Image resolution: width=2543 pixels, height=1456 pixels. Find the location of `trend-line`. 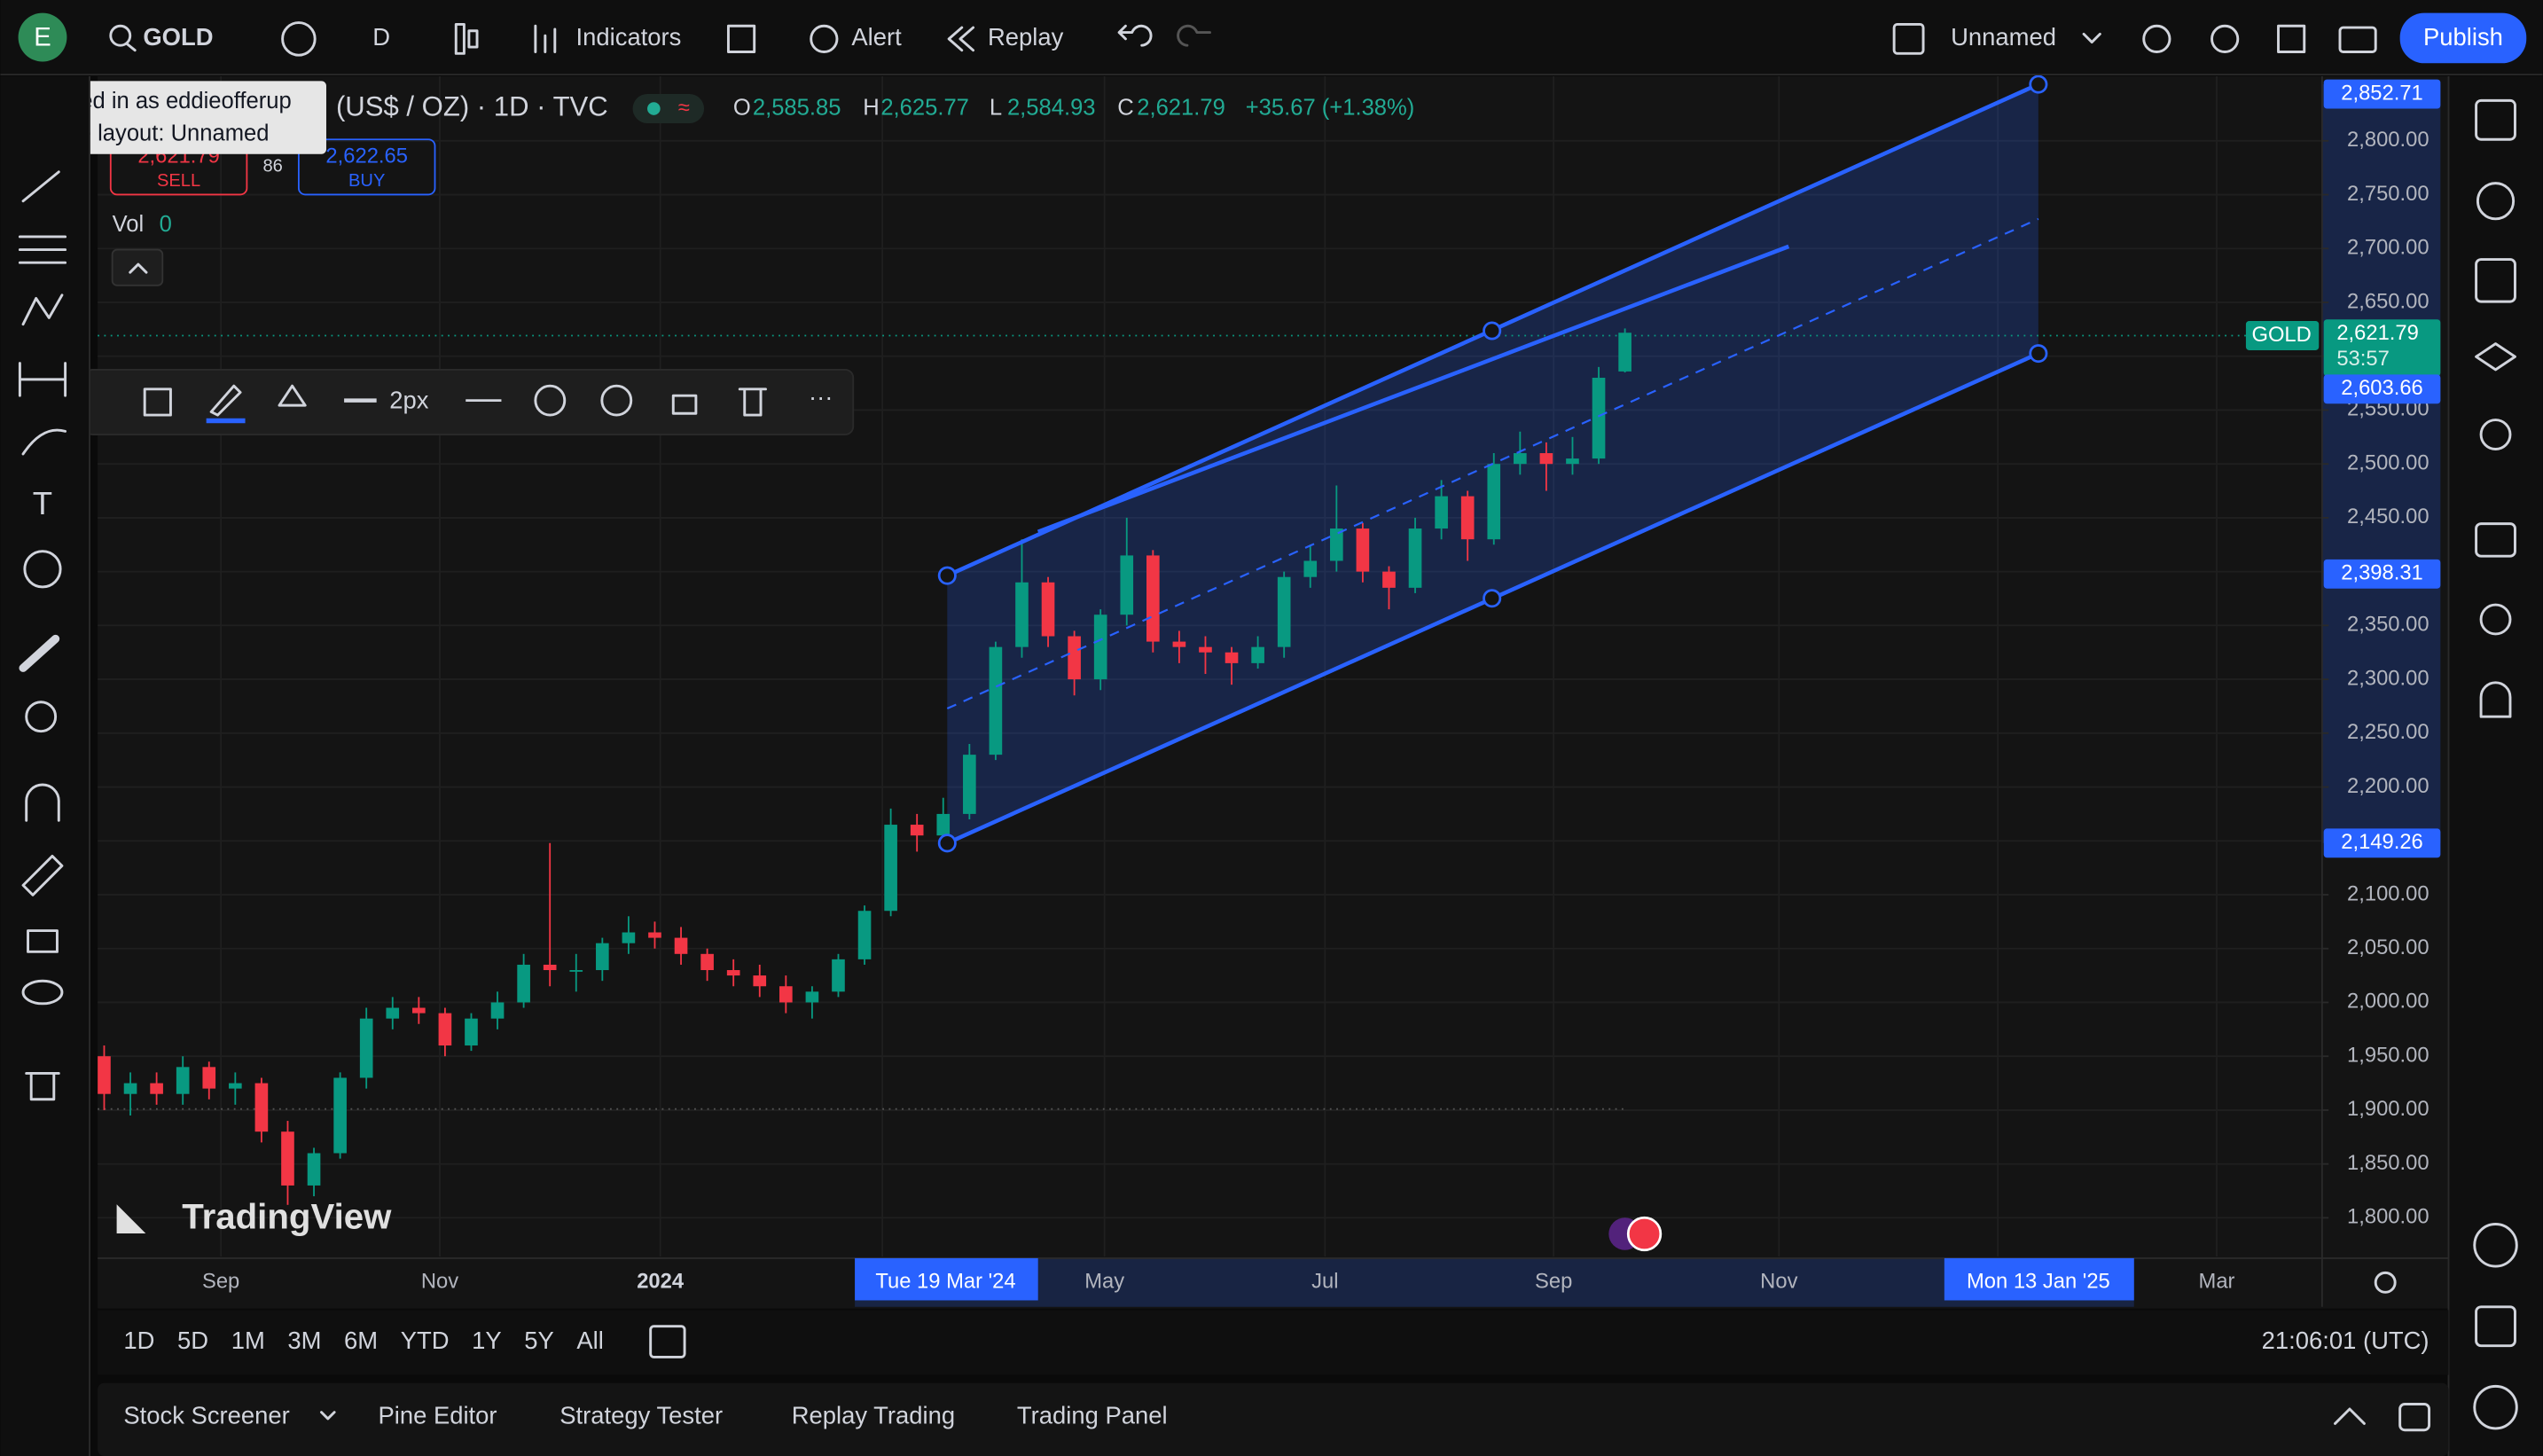

trend-line is located at coordinates (1413, 389).